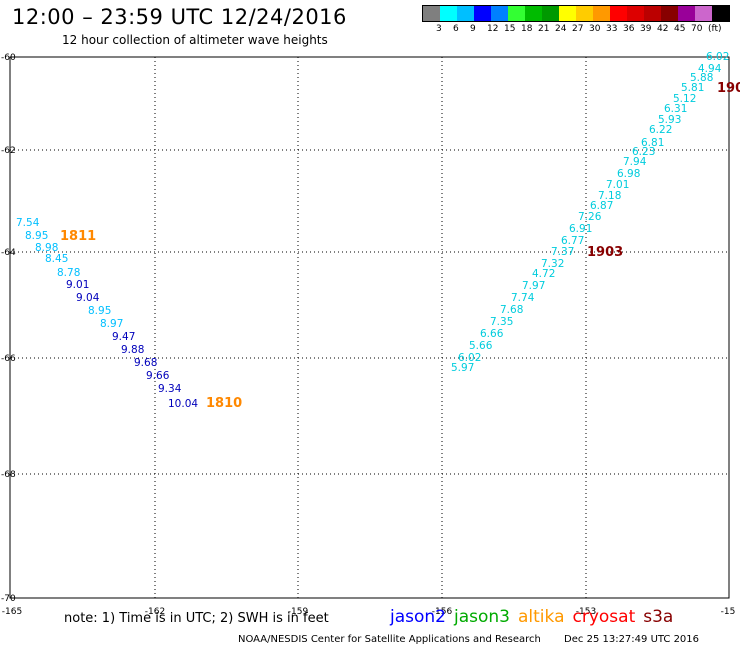  I want to click on legend-label: 27, so click(578, 29).